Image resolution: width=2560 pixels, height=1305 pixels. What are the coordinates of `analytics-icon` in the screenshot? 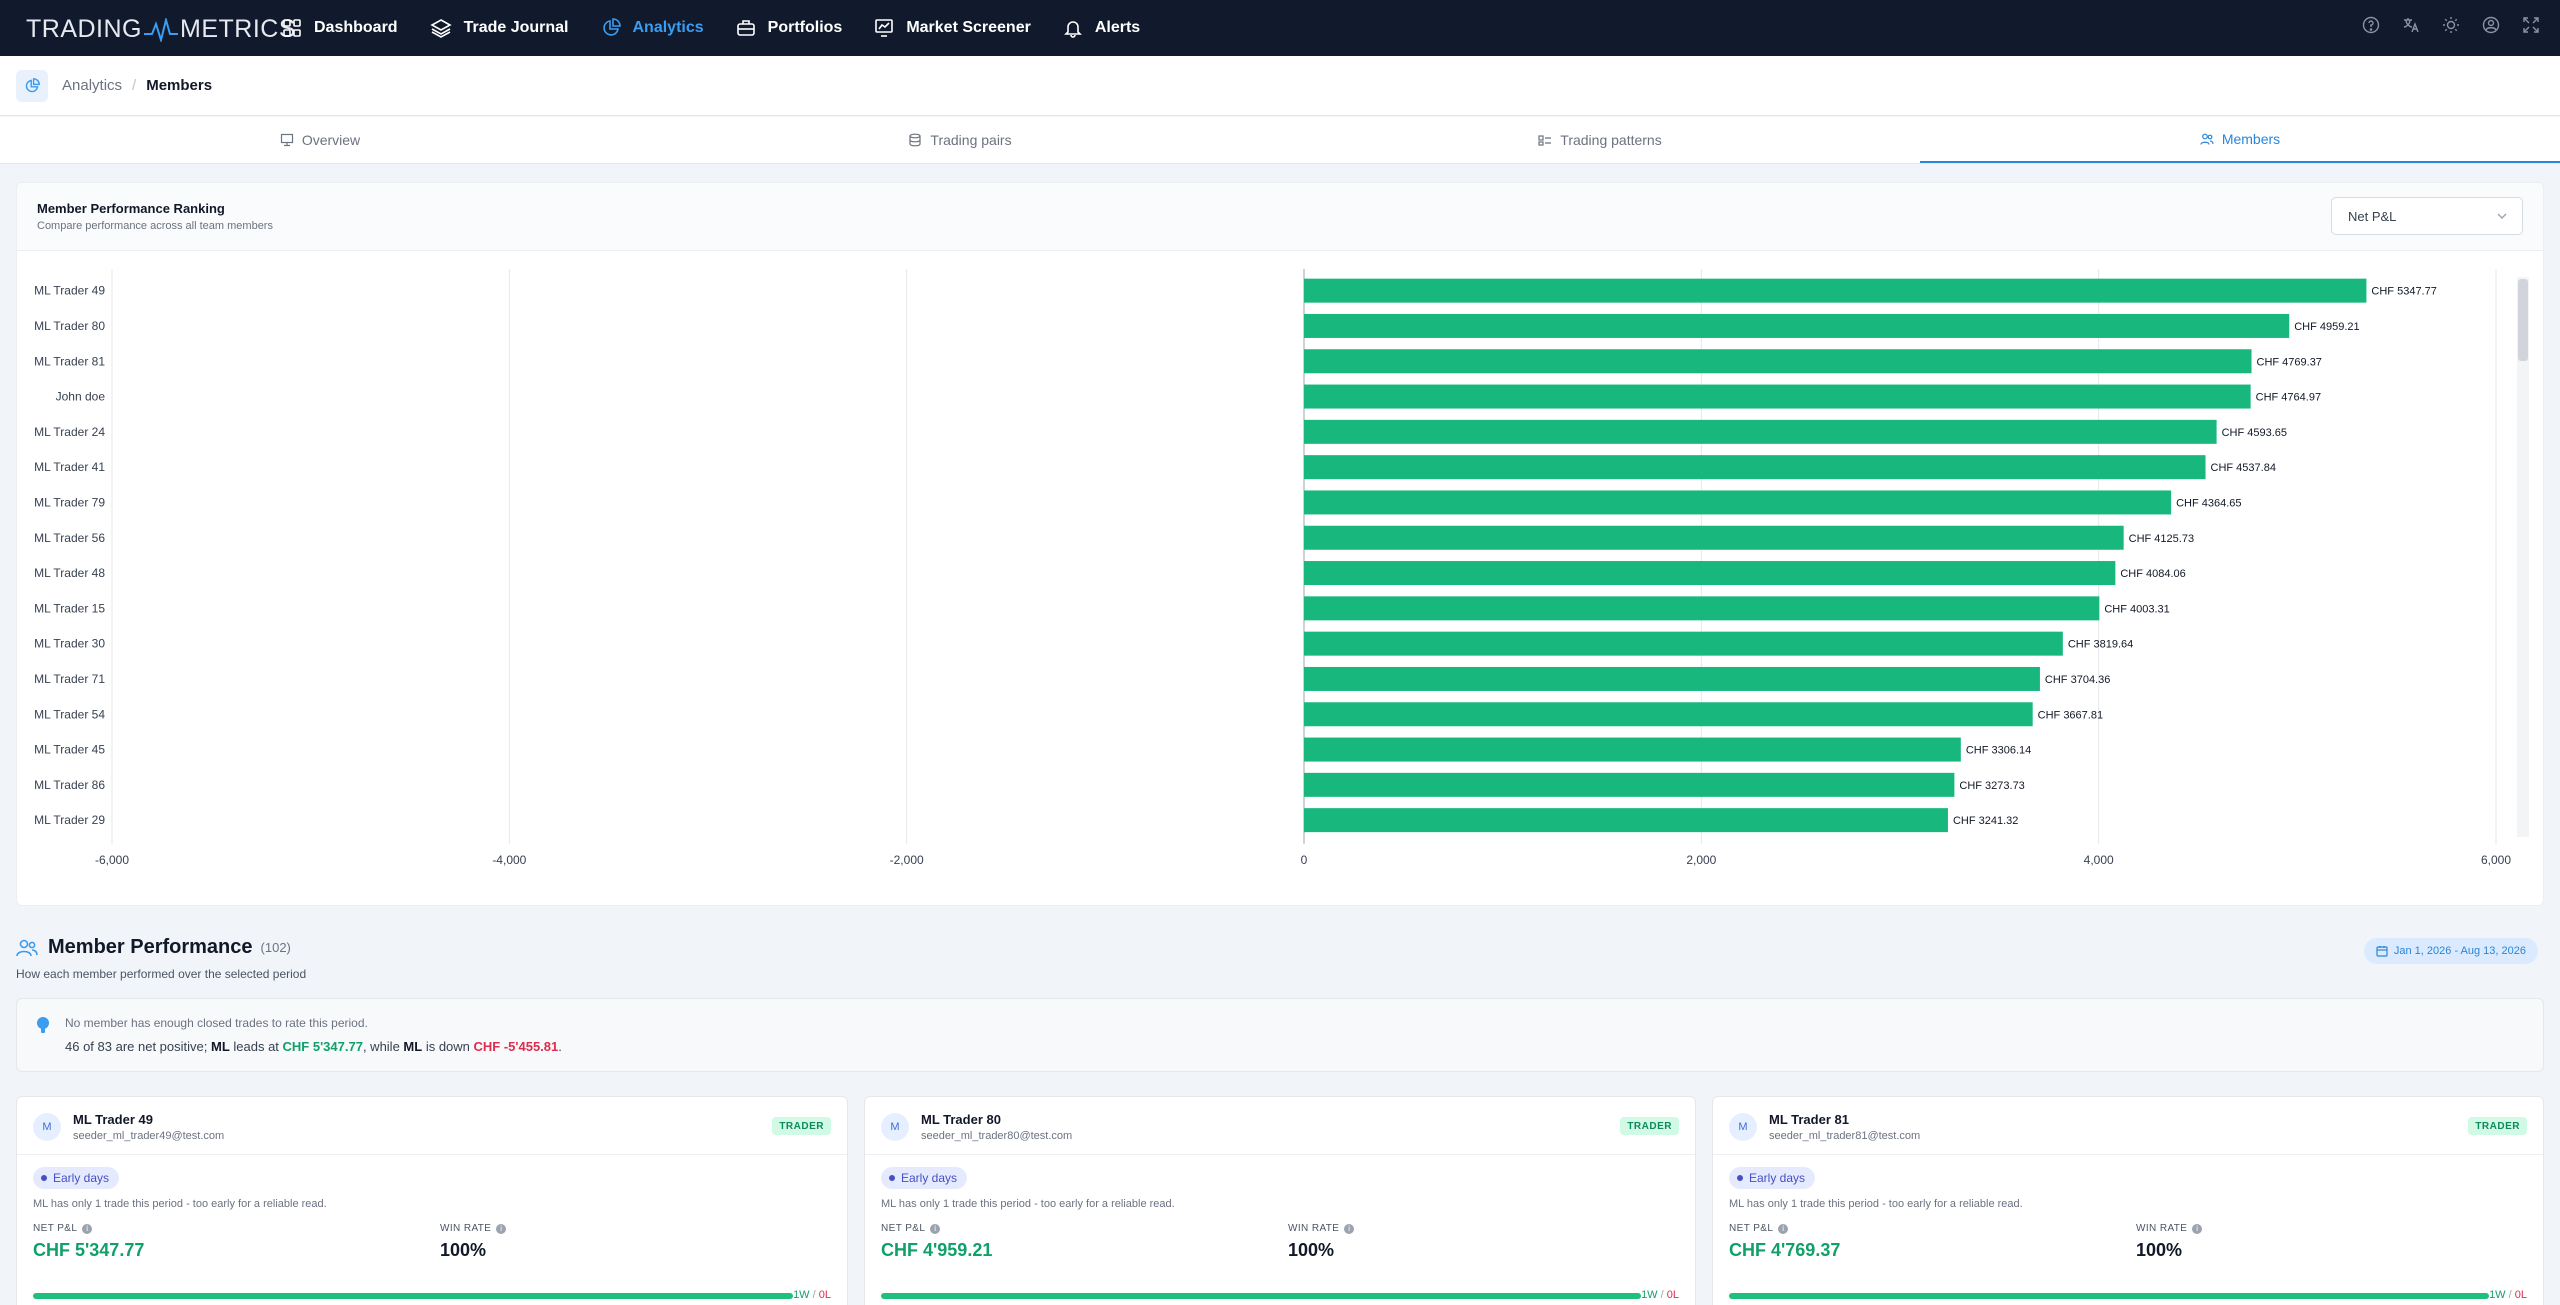 It's located at (32, 85).